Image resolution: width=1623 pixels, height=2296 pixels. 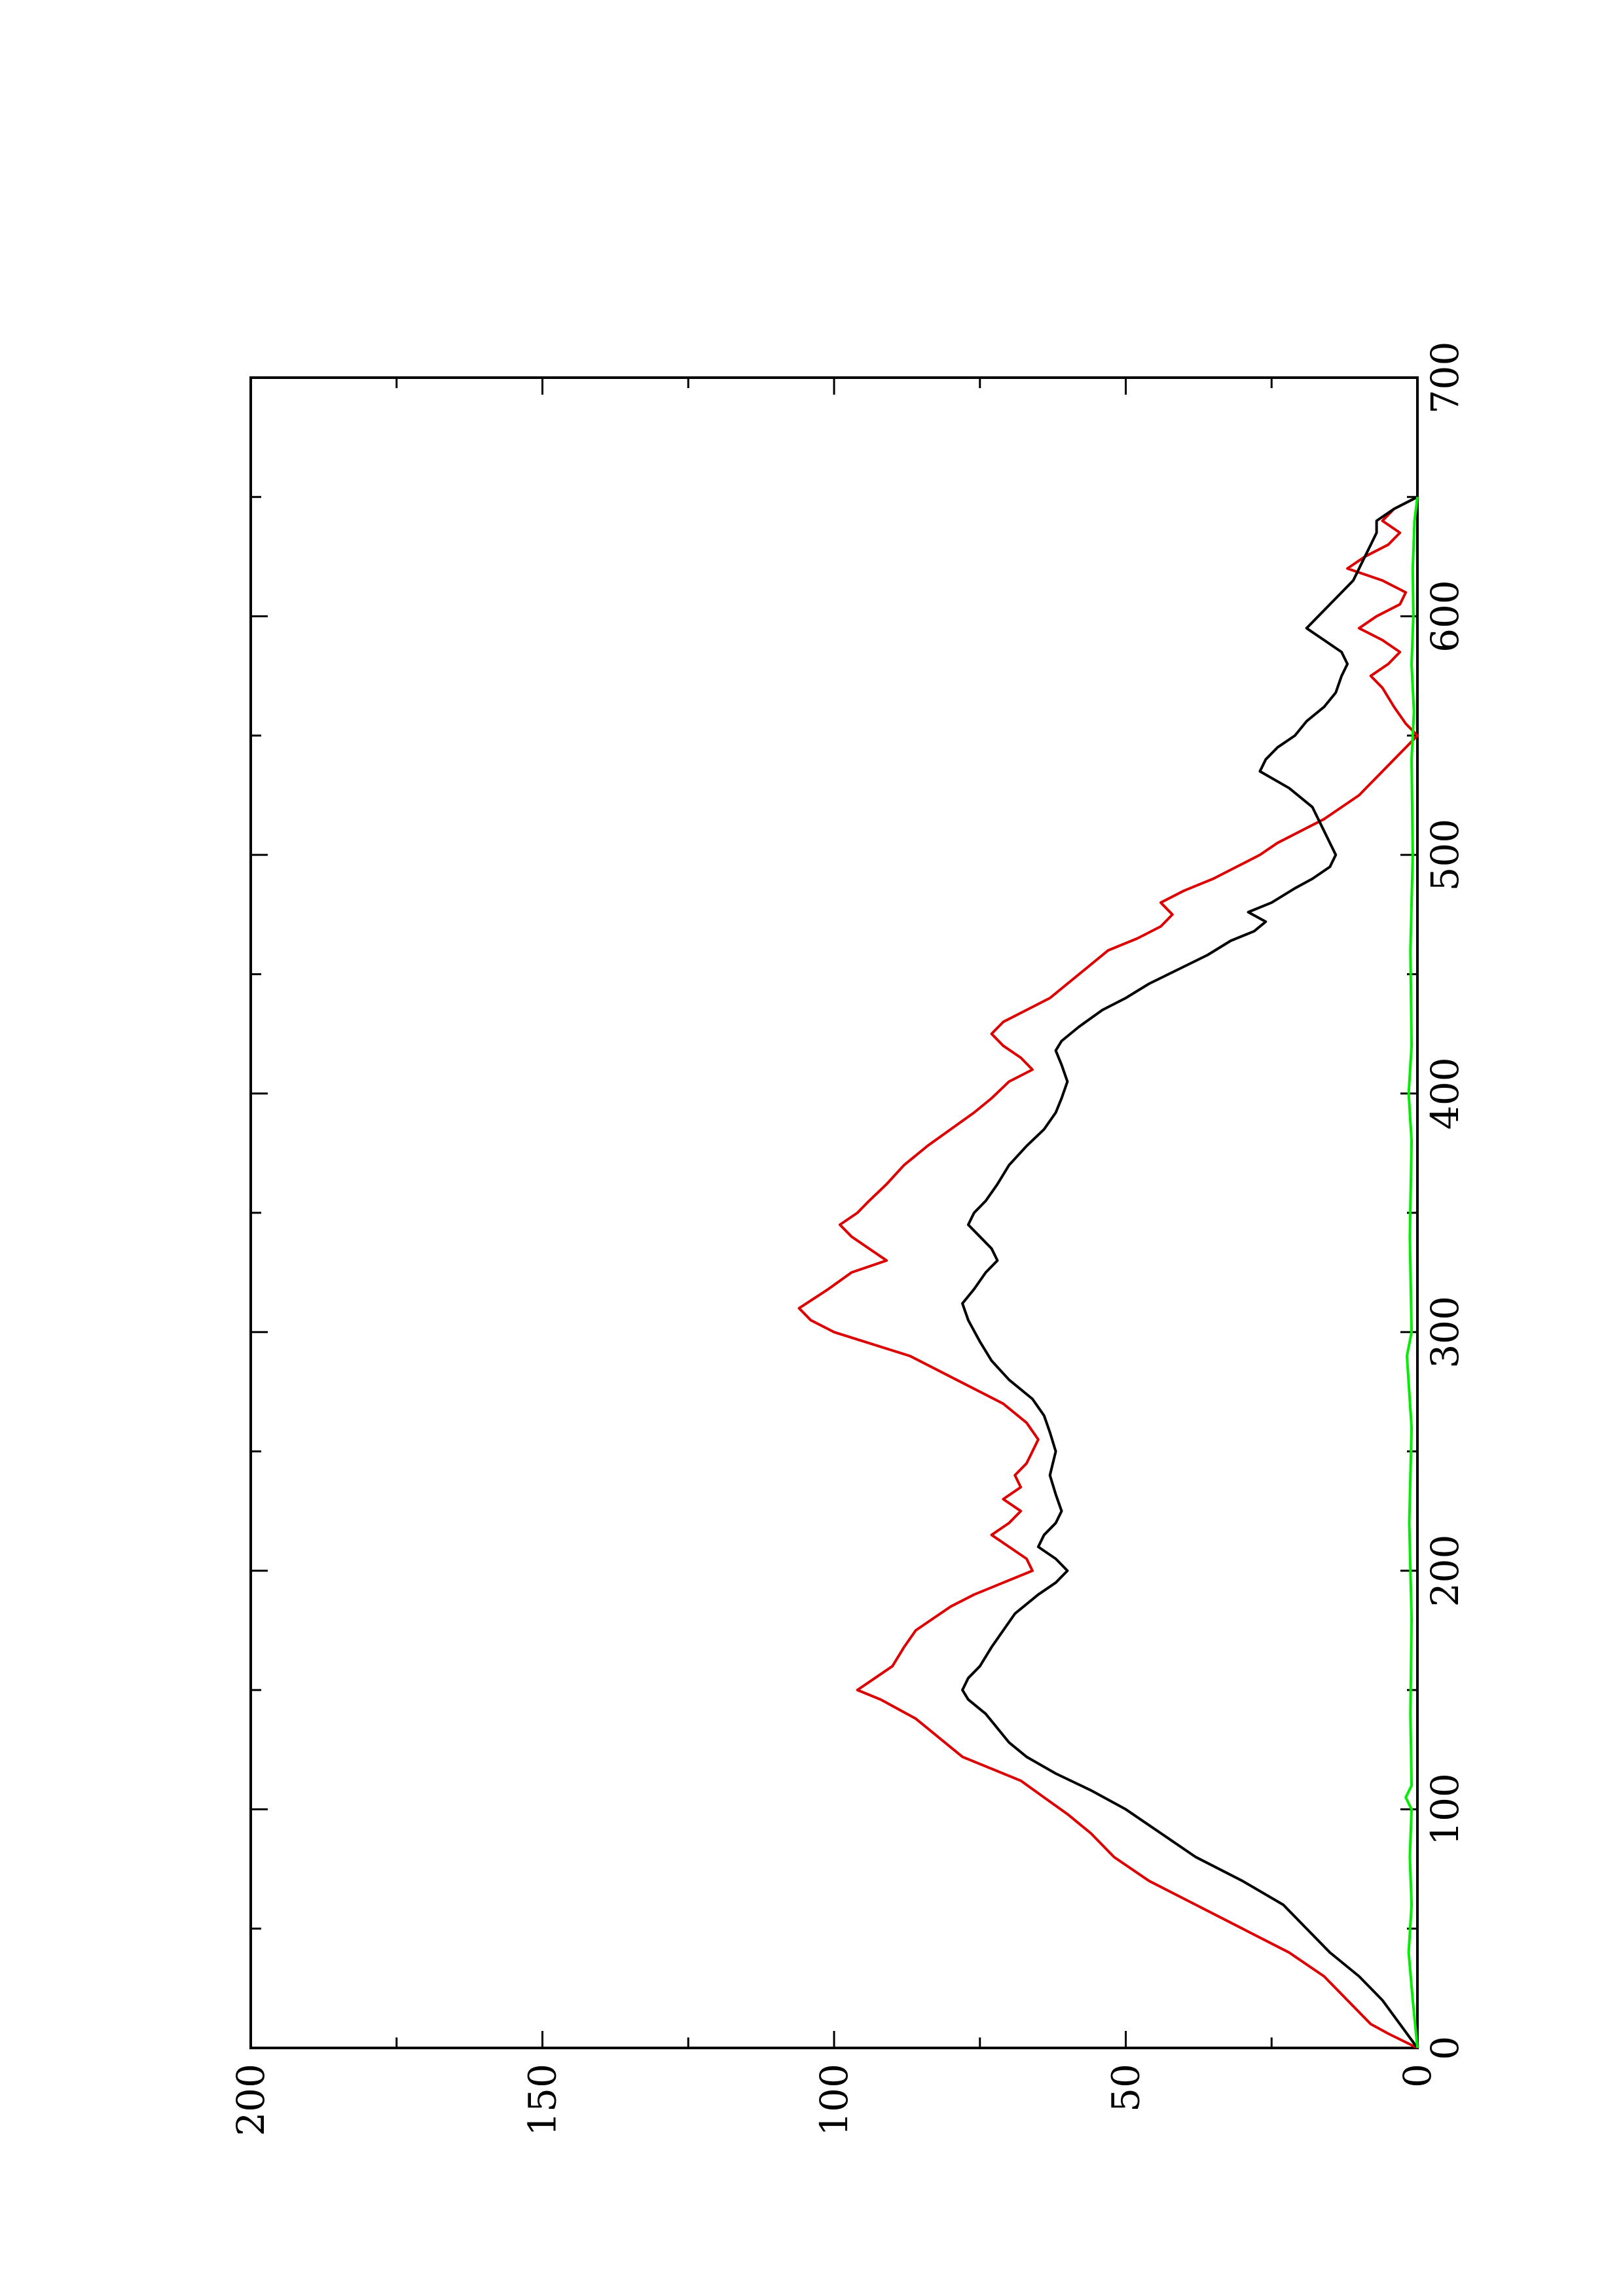 I want to click on x-tick-label: 300, so click(x=1445, y=1332).